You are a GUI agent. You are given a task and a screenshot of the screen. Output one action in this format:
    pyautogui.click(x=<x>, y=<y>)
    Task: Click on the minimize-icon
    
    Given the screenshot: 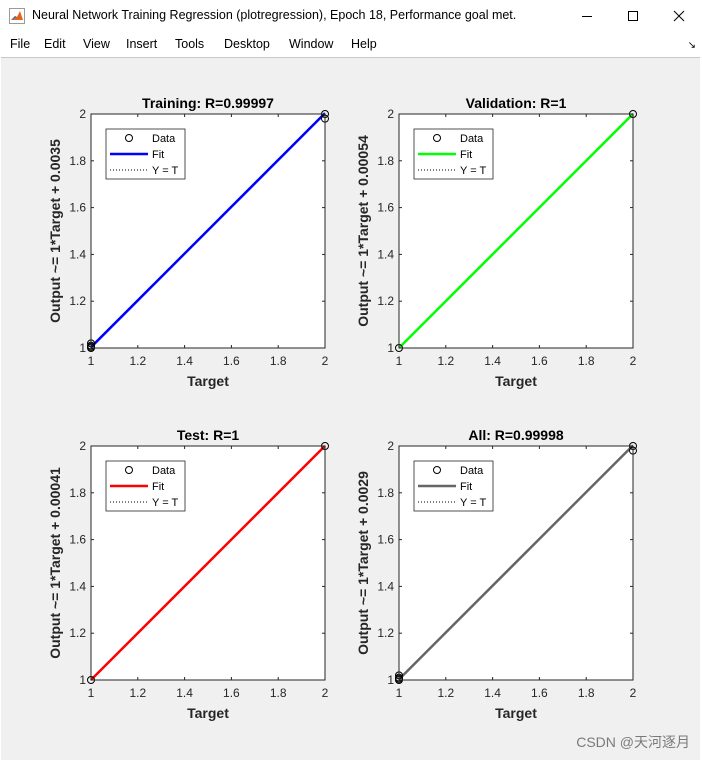 What is the action you would take?
    pyautogui.click(x=587, y=16)
    